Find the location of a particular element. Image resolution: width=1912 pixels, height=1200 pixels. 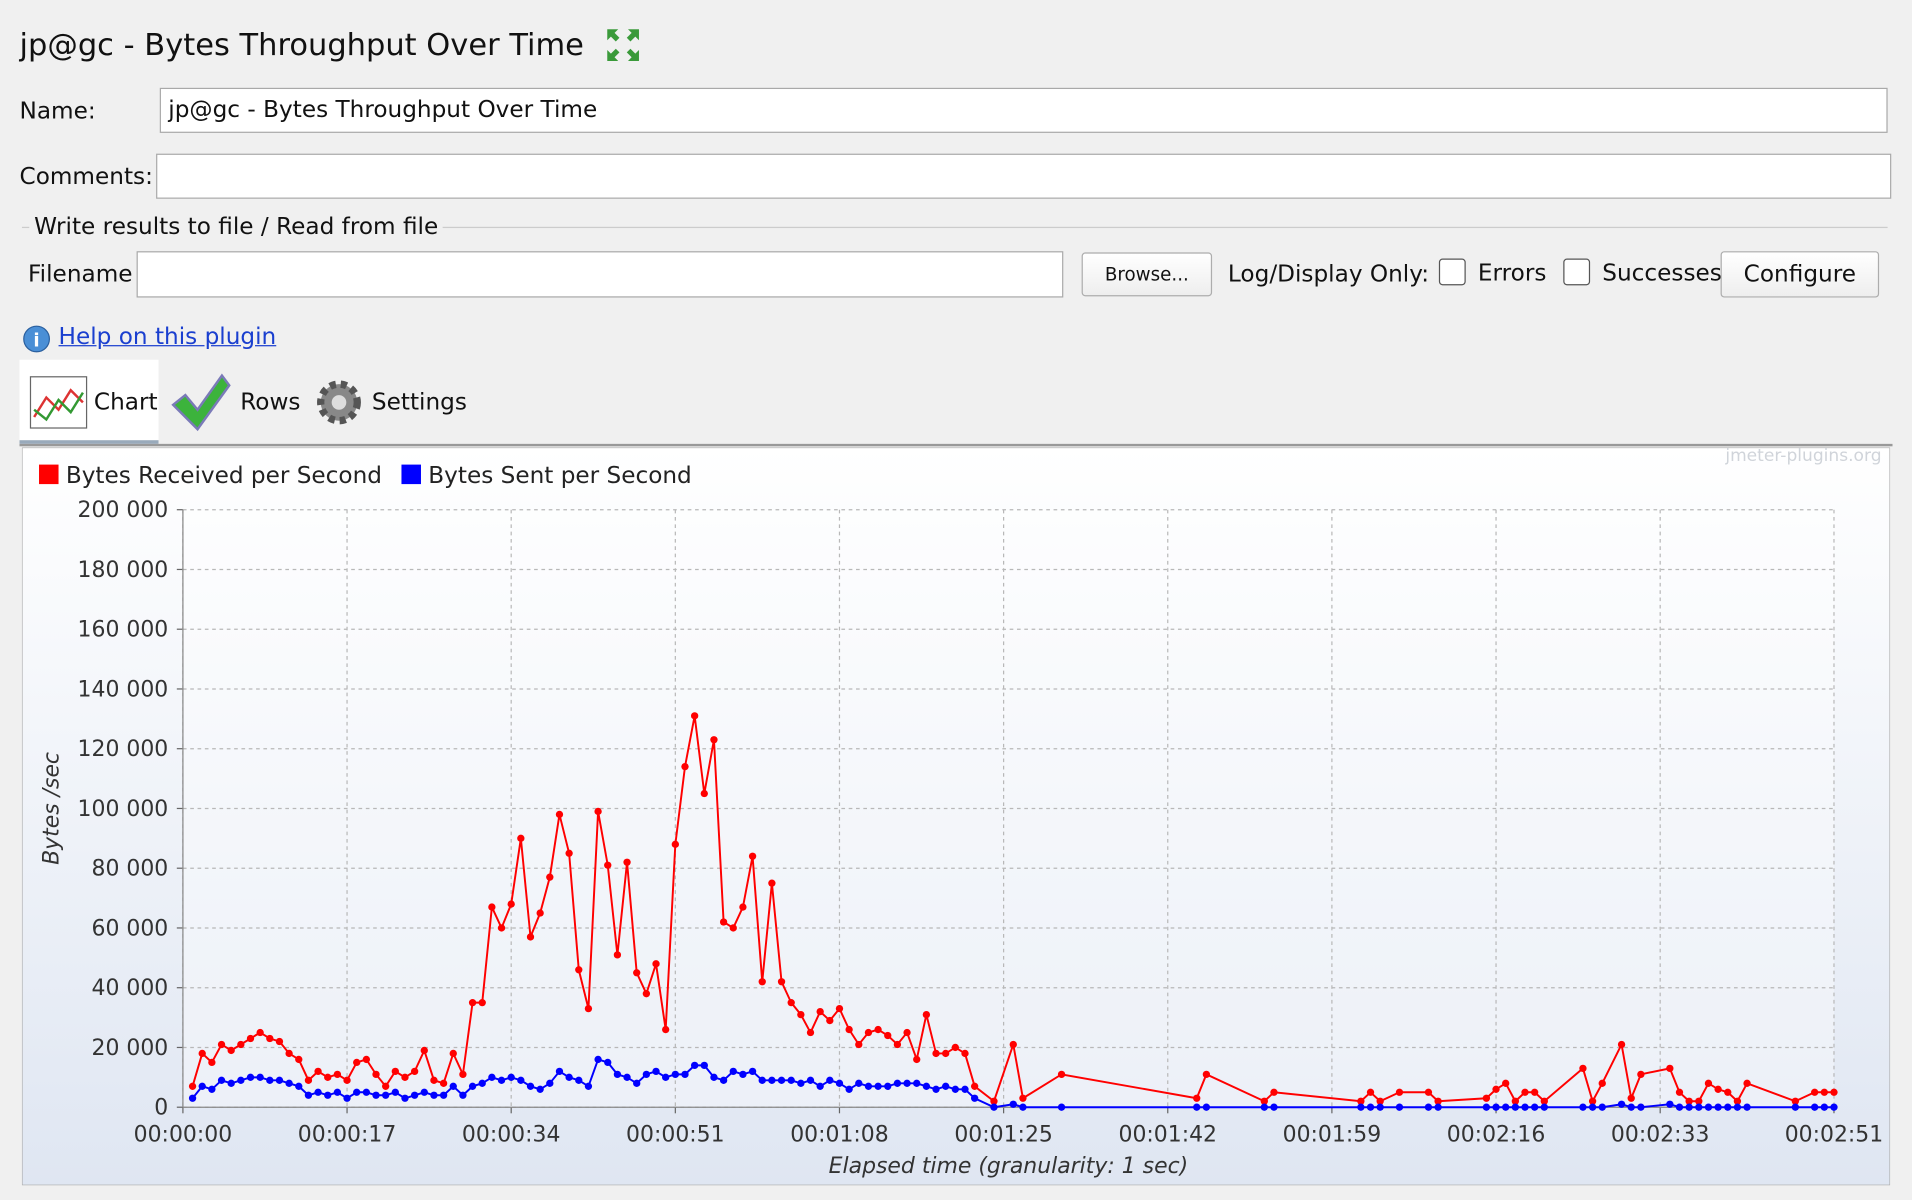

y-tick-label: 200 000 is located at coordinates (123, 510).